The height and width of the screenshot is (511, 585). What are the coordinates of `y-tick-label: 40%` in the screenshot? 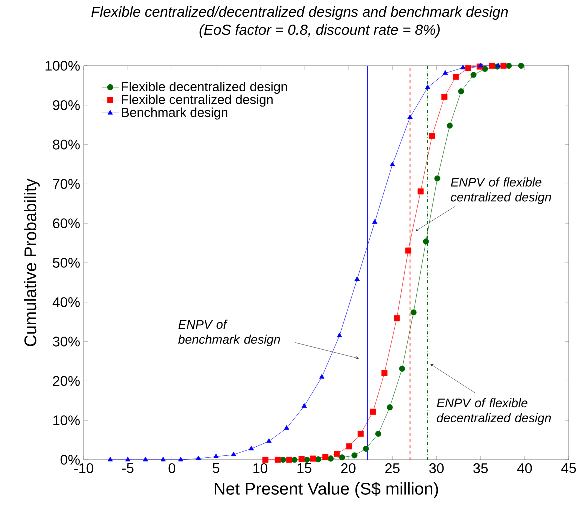 It's located at (66, 302).